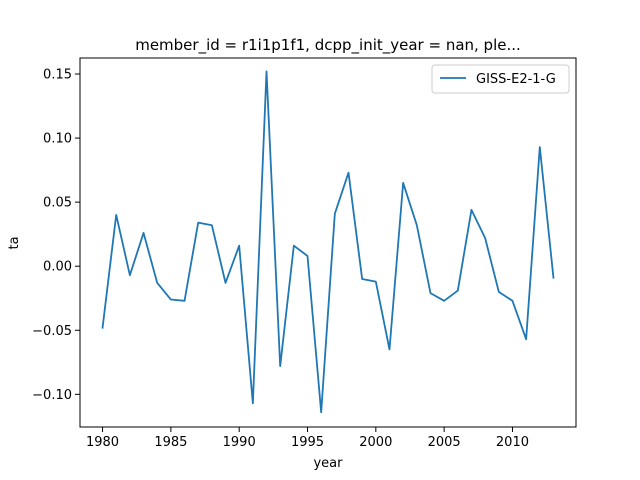 The image size is (640, 480). What do you see at coordinates (57, 75) in the screenshot?
I see `y-tick-label: 0.15` at bounding box center [57, 75].